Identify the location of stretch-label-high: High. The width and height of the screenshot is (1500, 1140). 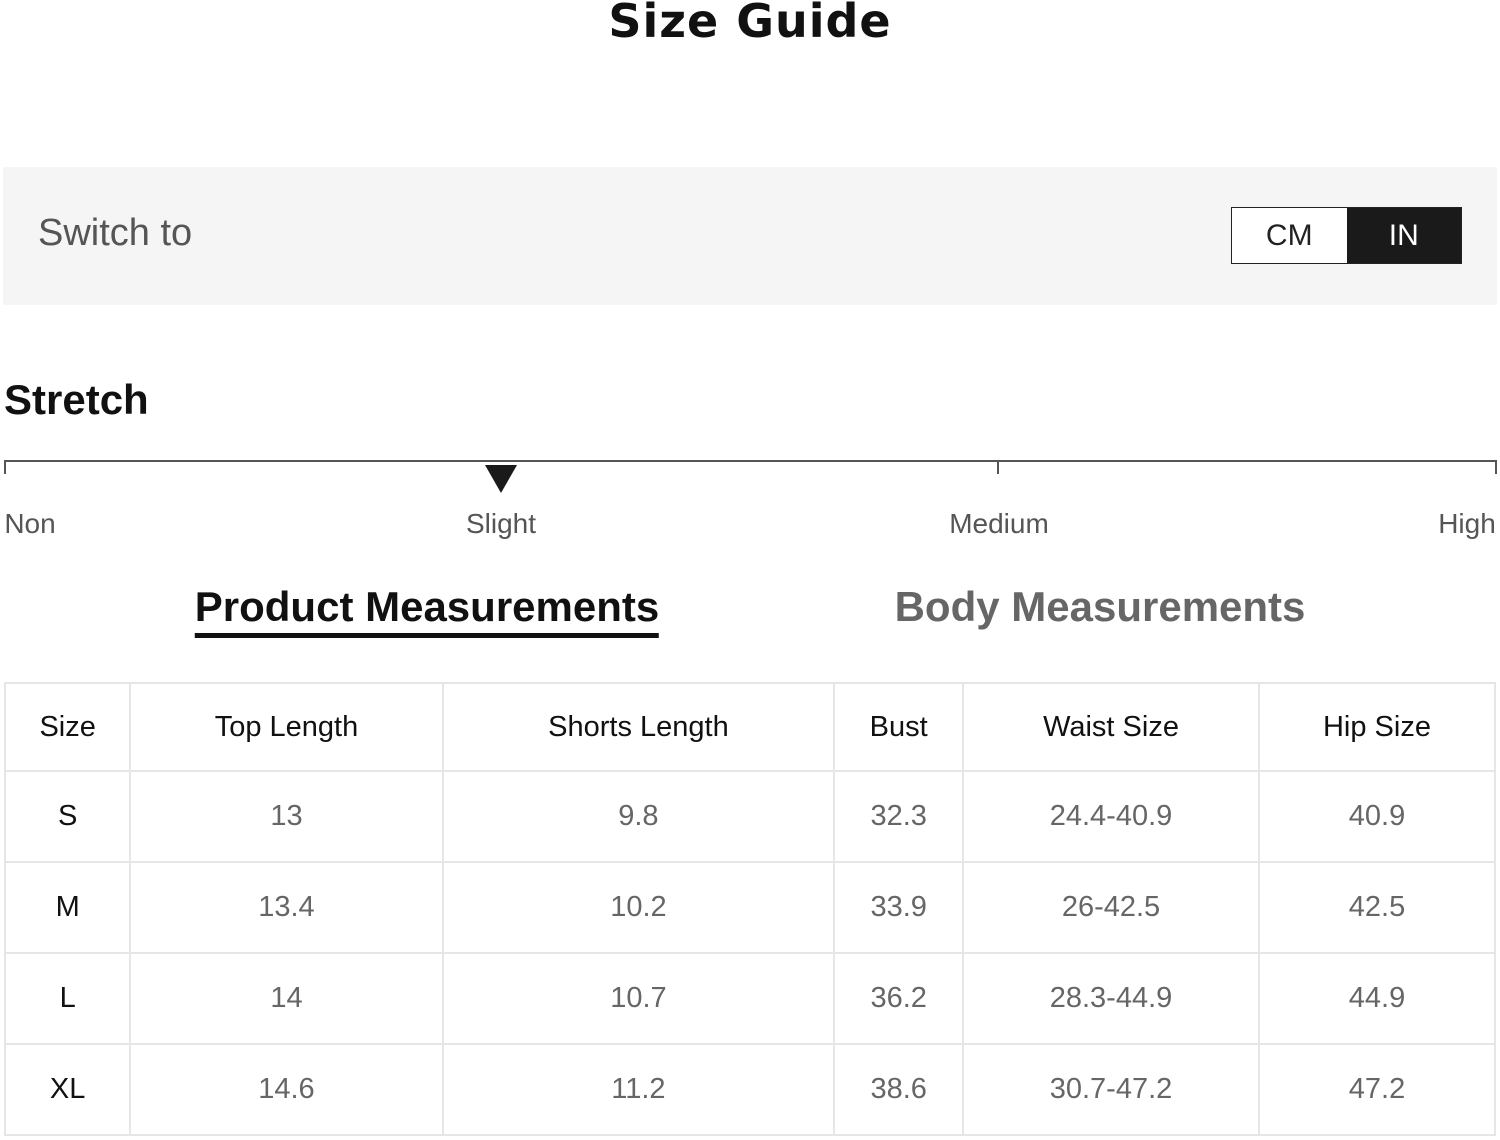
(1467, 523).